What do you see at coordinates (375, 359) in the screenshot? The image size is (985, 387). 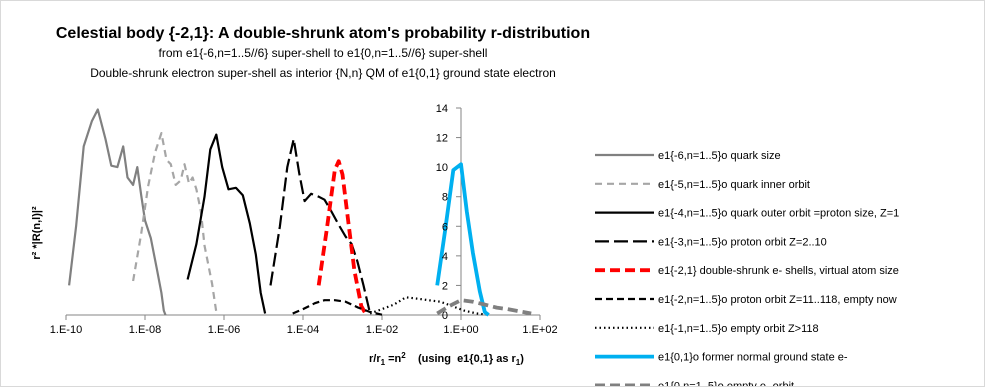 I see `x-axis-label-part-a: r/r` at bounding box center [375, 359].